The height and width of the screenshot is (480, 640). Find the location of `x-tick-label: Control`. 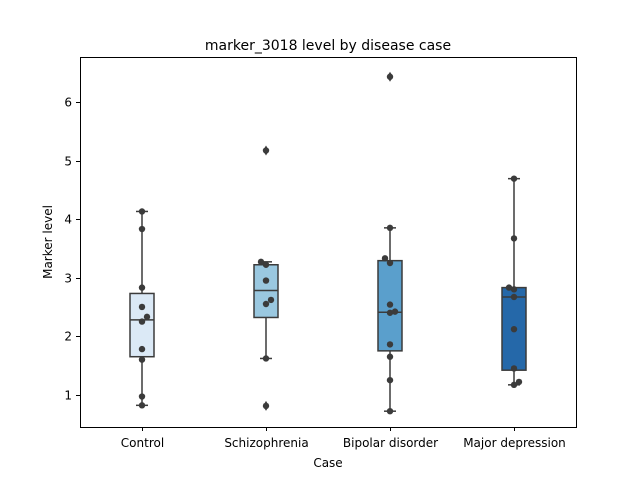

x-tick-label: Control is located at coordinates (142, 443).